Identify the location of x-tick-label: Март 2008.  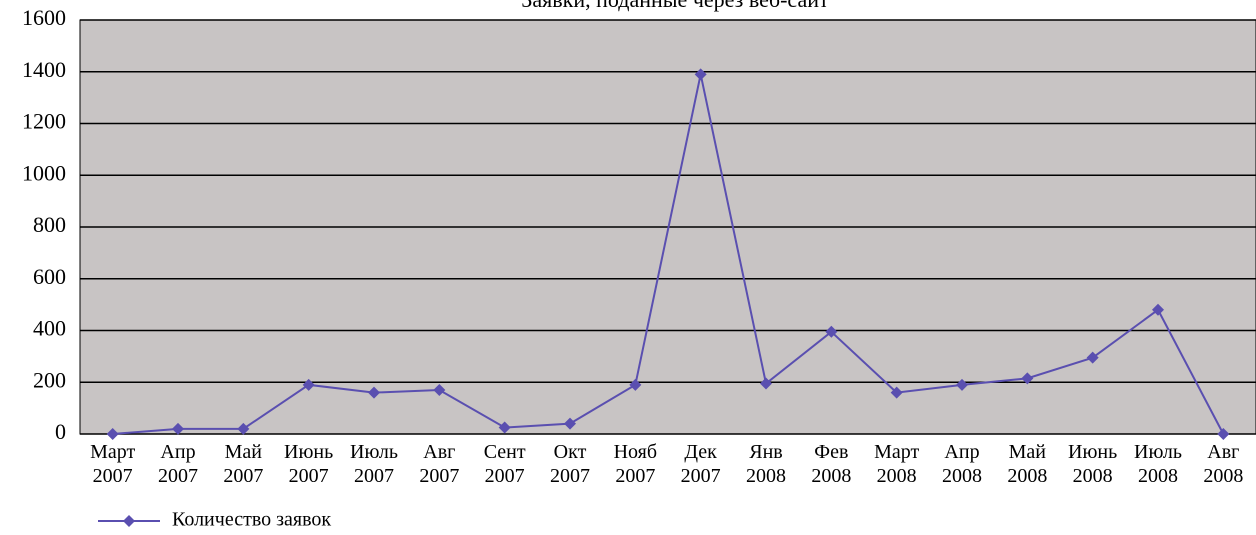
(897, 464).